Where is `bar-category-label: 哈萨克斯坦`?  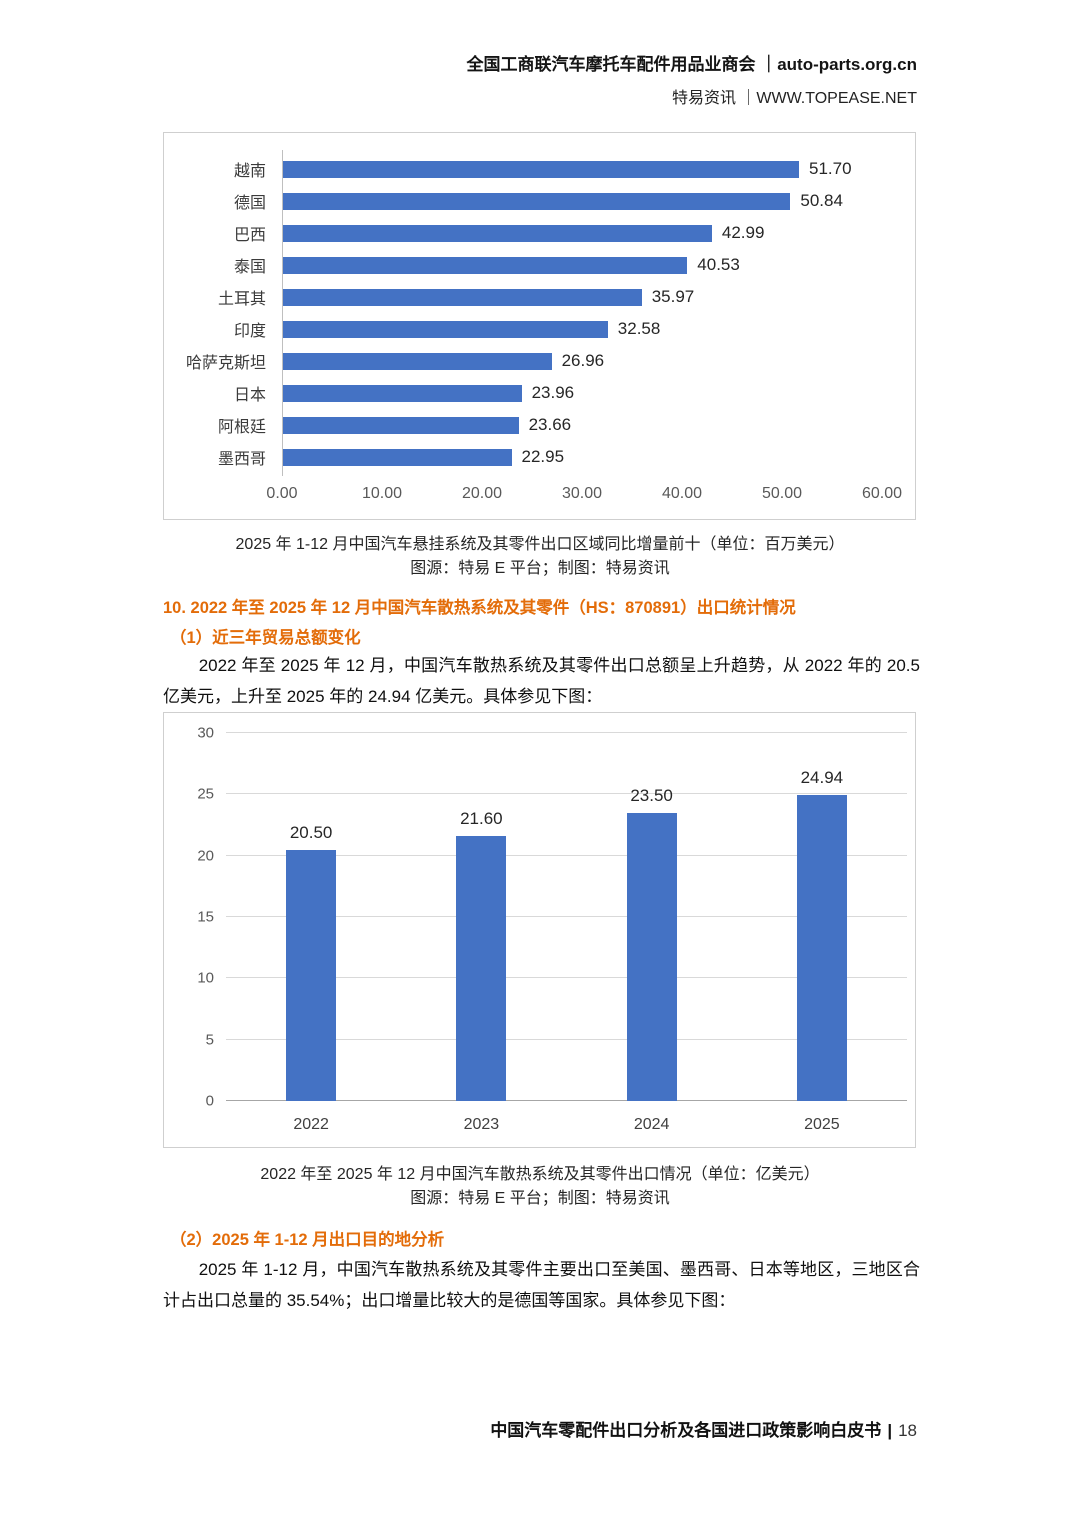 bar-category-label: 哈萨克斯坦 is located at coordinates (225, 363).